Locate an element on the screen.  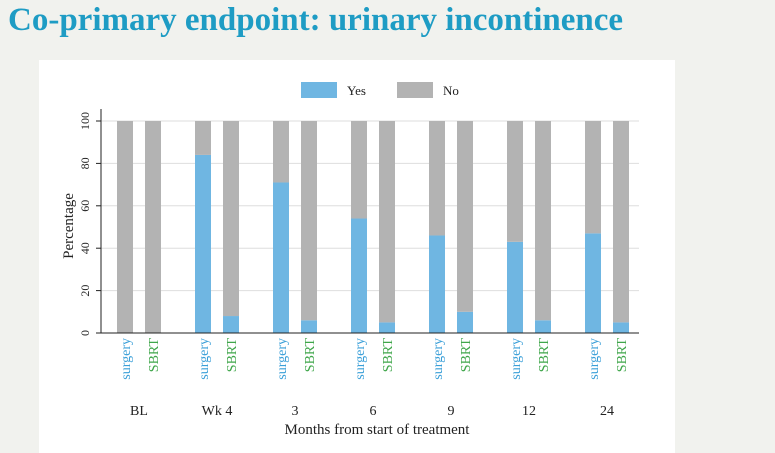
category-label: 3 is located at coordinates (295, 411).